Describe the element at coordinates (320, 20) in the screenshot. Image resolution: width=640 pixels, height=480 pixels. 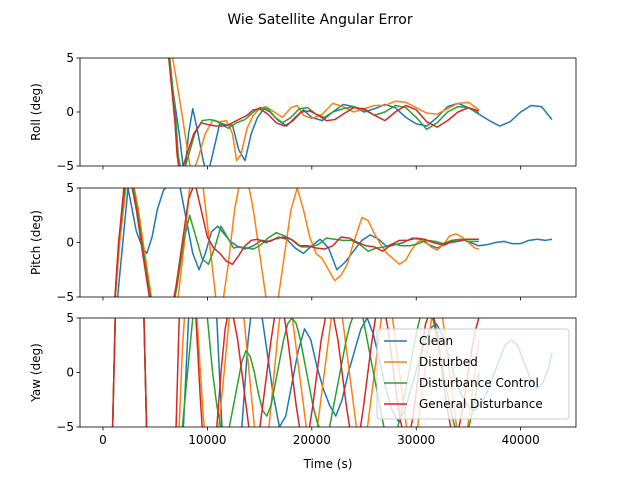
I see `chart-title: Wie Satellite Angular Error` at that location.